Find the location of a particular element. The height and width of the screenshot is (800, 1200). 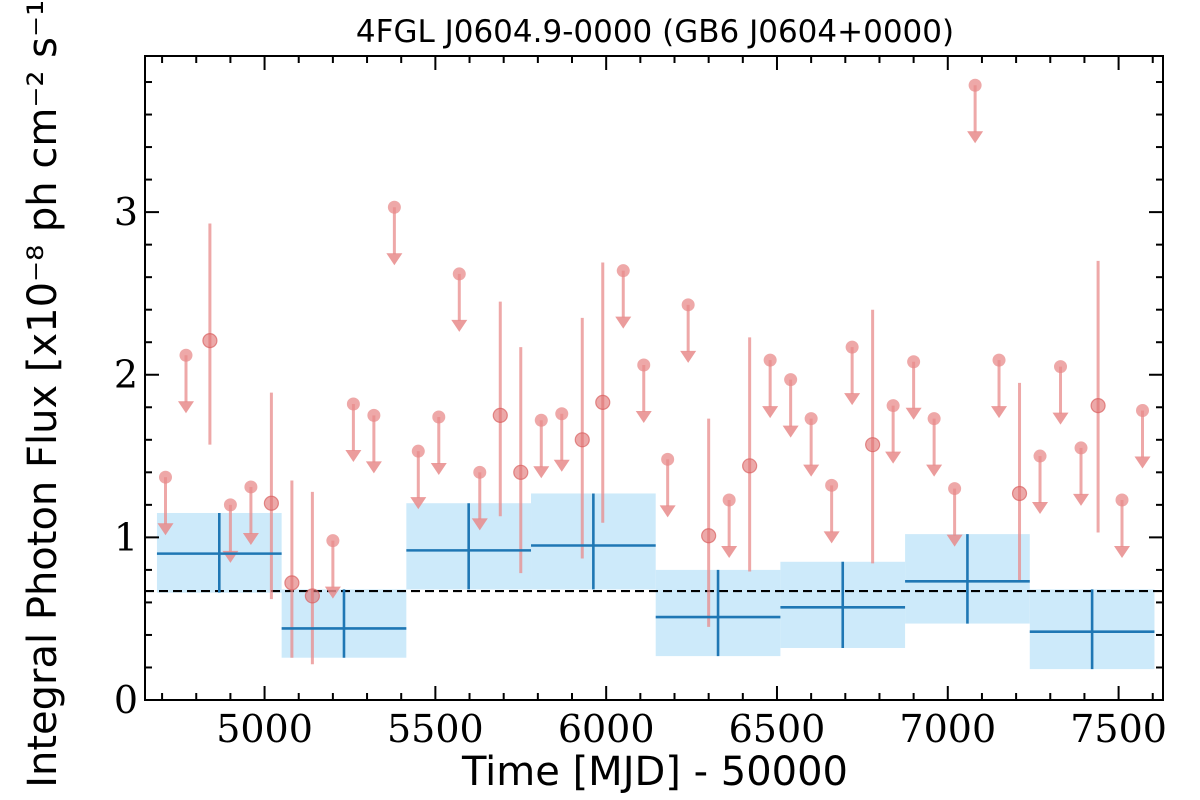

x-tick-label: 5000 is located at coordinates (264, 729).